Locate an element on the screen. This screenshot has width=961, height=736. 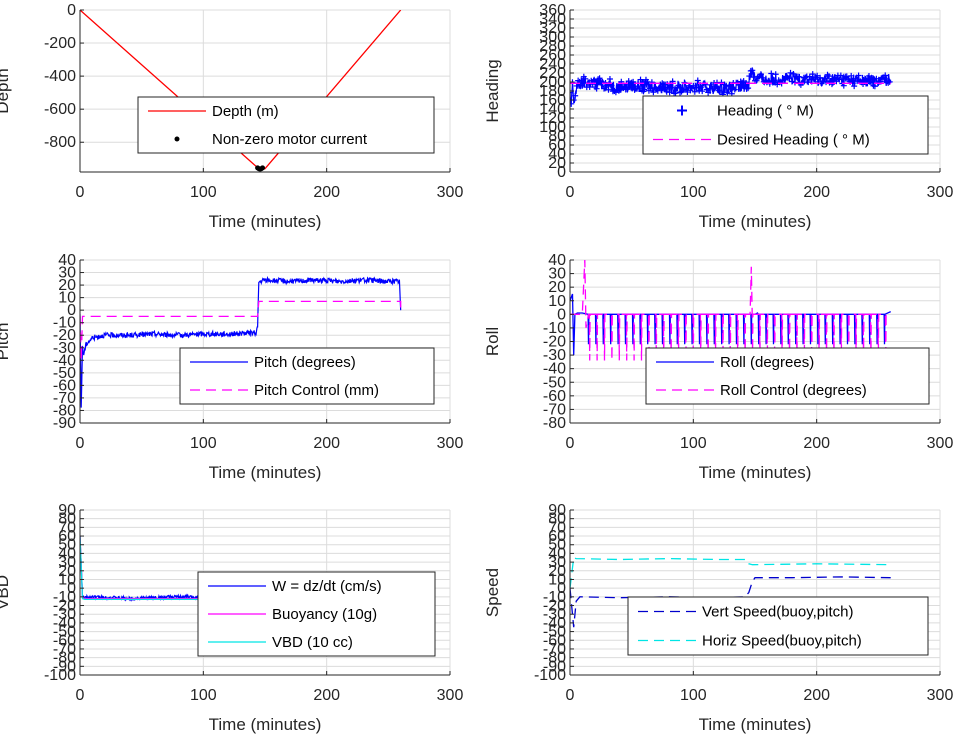
legend: Depth (m) Non-zero motor current is located at coordinates (286, 125).